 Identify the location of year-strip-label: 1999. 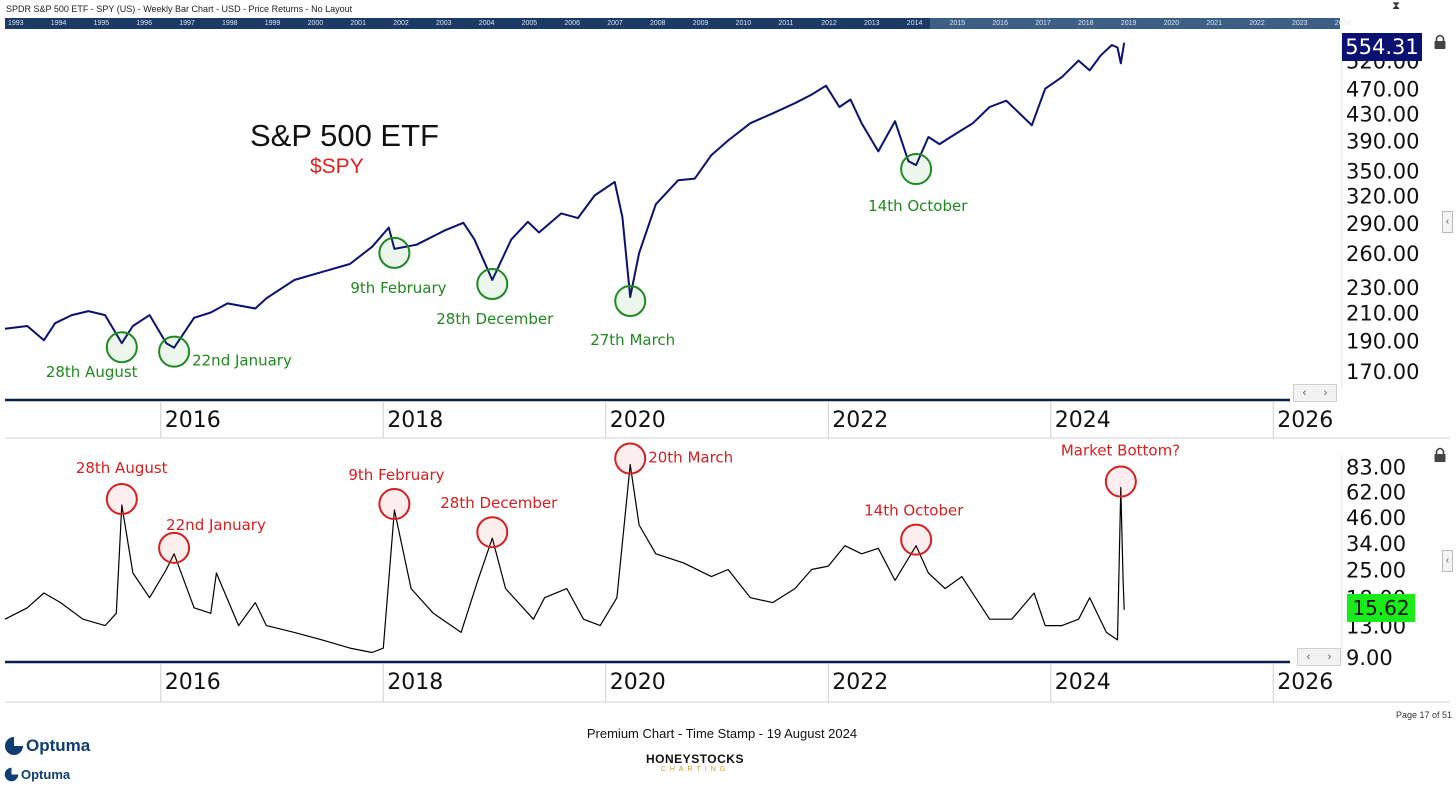
(272, 23).